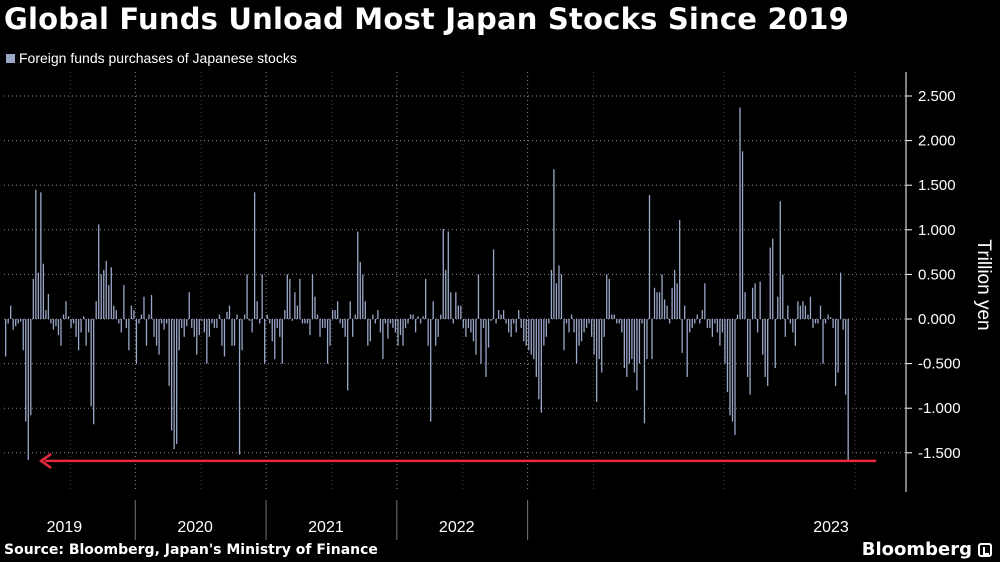 Image resolution: width=1000 pixels, height=562 pixels. What do you see at coordinates (831, 527) in the screenshot?
I see `x-year-label: 2023` at bounding box center [831, 527].